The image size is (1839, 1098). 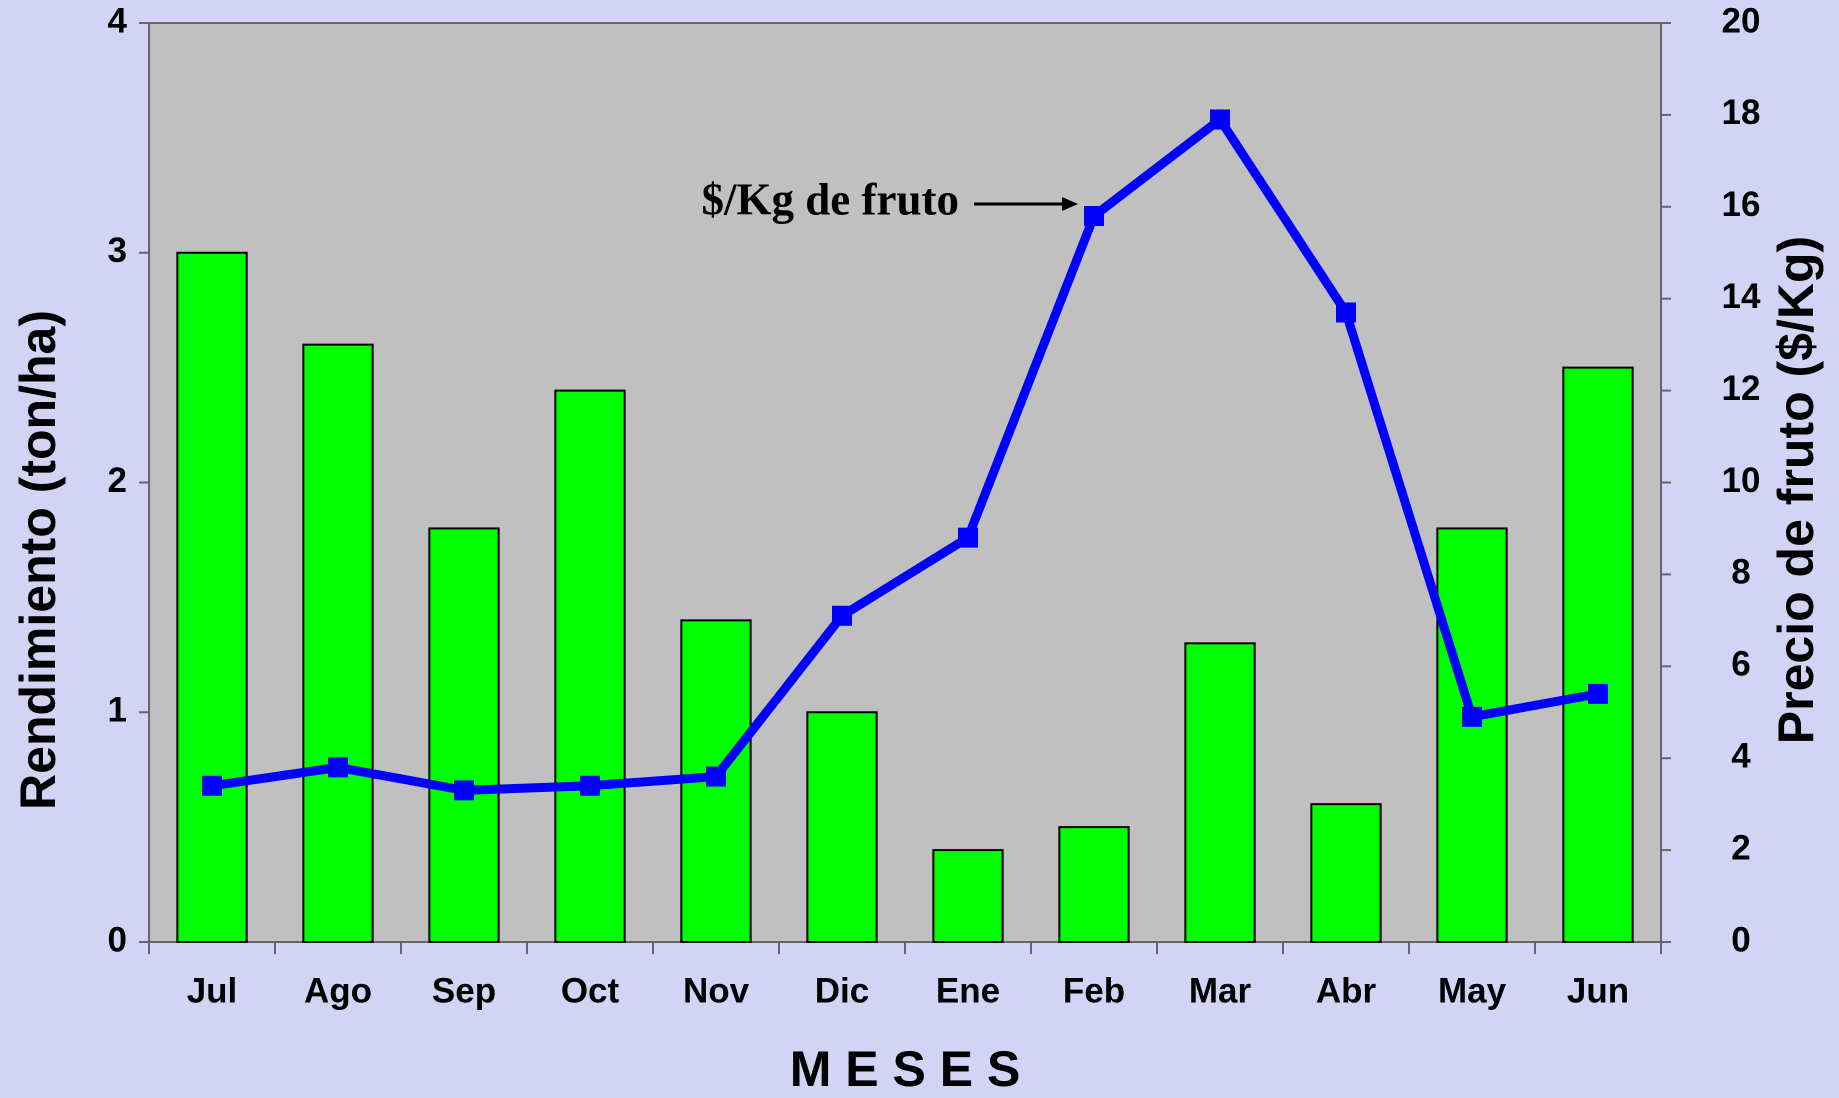 What do you see at coordinates (1741, 296) in the screenshot?
I see `y2-tick-label: 14` at bounding box center [1741, 296].